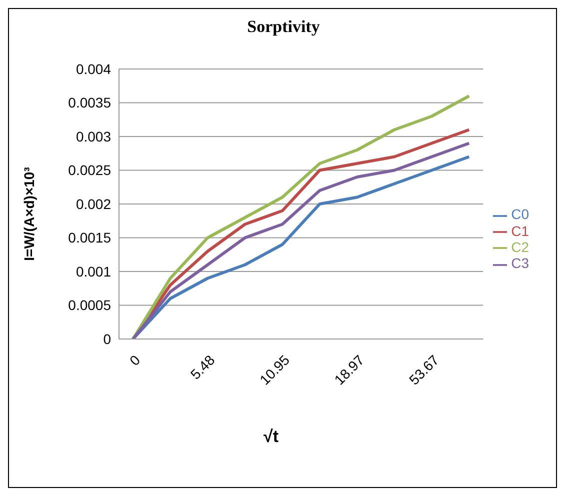 The height and width of the screenshot is (497, 565). I want to click on chart-title: Sorptivity, so click(283, 27).